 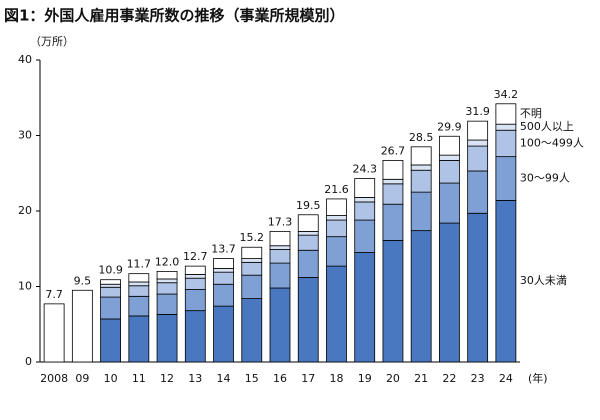 What do you see at coordinates (478, 378) in the screenshot?
I see `x-tick-label: 23` at bounding box center [478, 378].